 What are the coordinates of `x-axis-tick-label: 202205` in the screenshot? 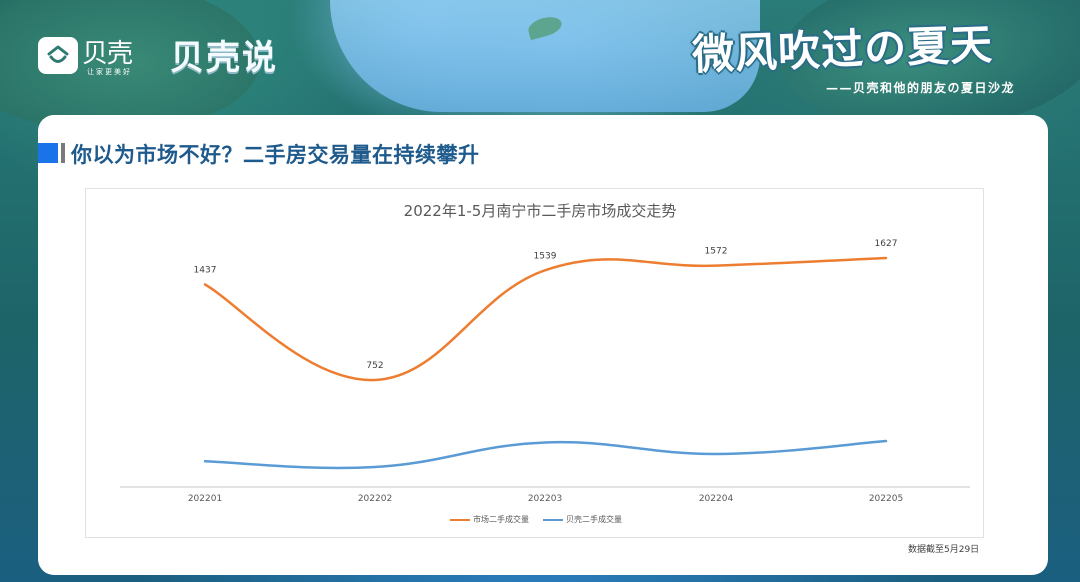 It's located at (886, 499).